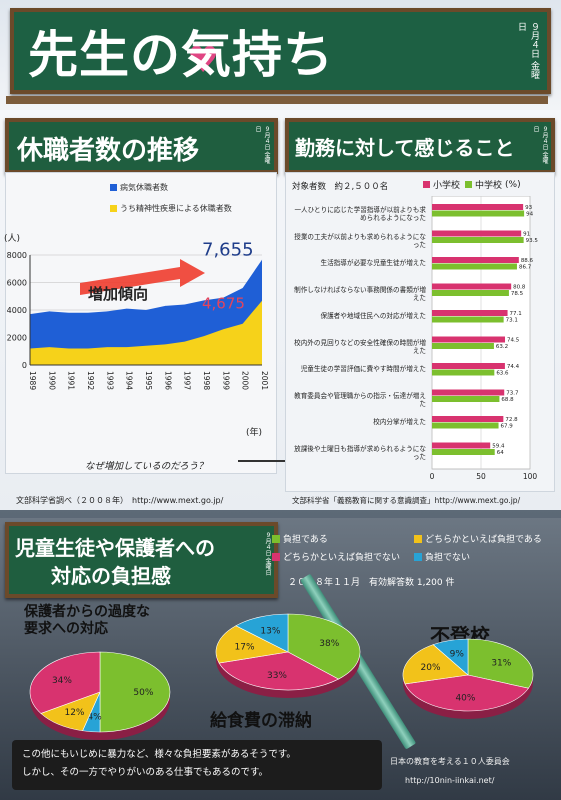 Image resolution: width=561 pixels, height=800 pixels. I want to click on bar-value-label: 74.4, so click(513, 367).